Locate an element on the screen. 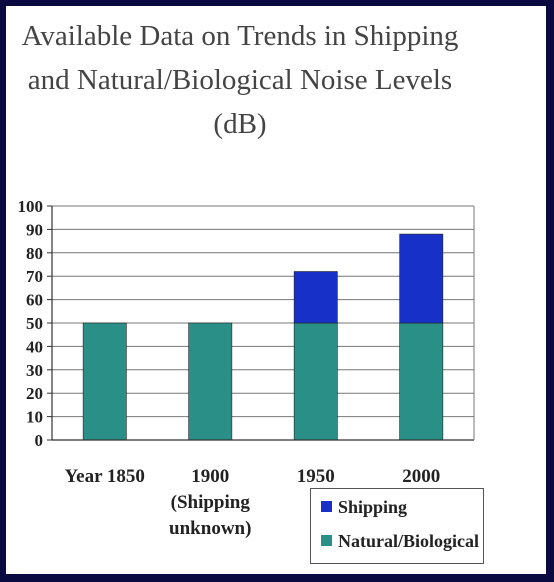 The width and height of the screenshot is (554, 582). x-category-note: unknown) is located at coordinates (210, 528).